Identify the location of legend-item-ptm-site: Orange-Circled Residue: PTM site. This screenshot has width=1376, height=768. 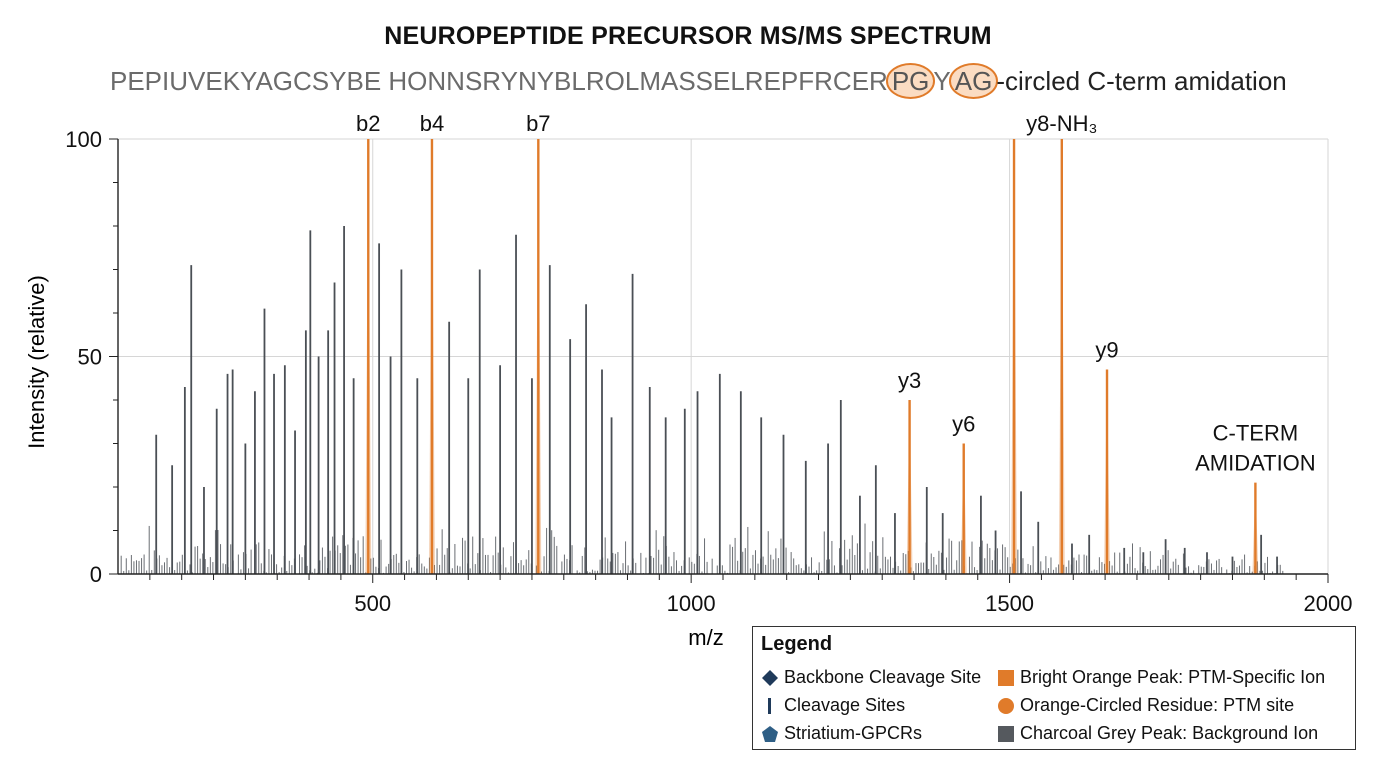
(1145, 705).